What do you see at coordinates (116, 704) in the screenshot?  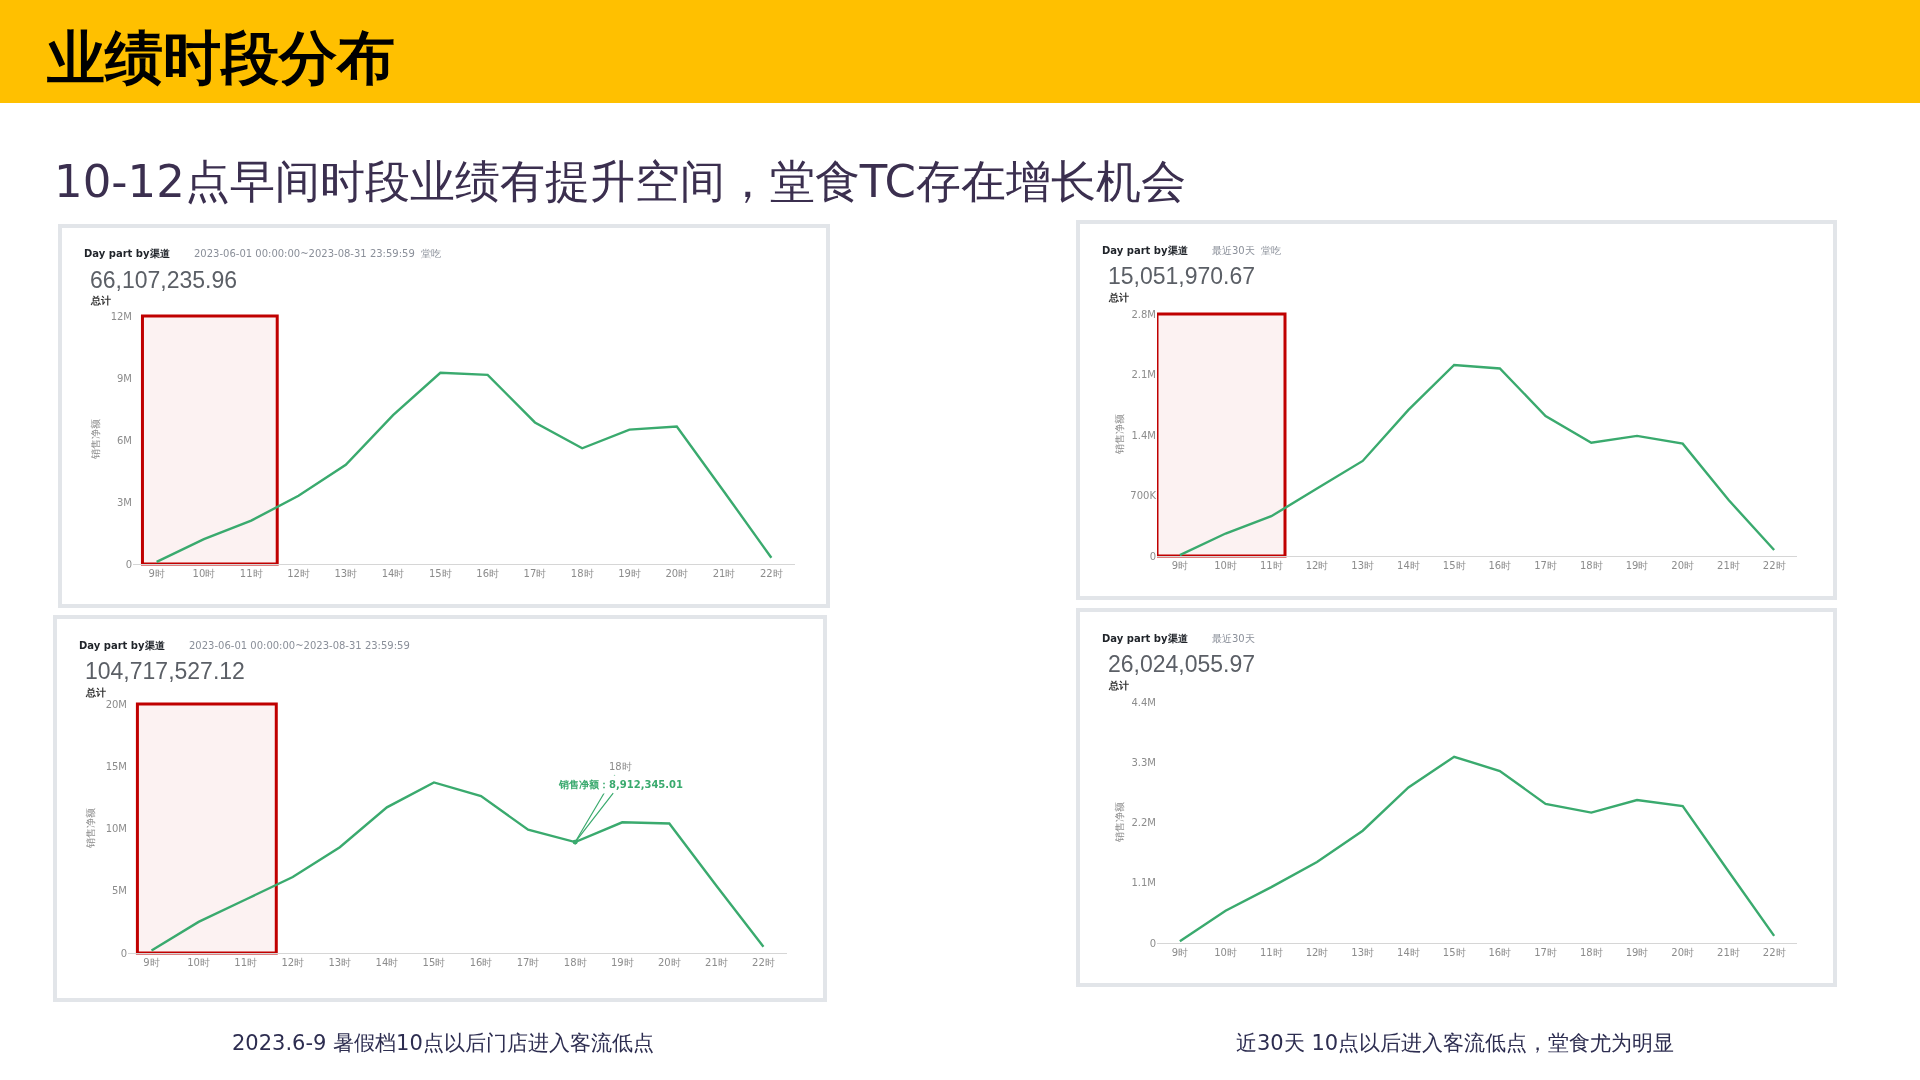 I see `y-tick-label: 20M` at bounding box center [116, 704].